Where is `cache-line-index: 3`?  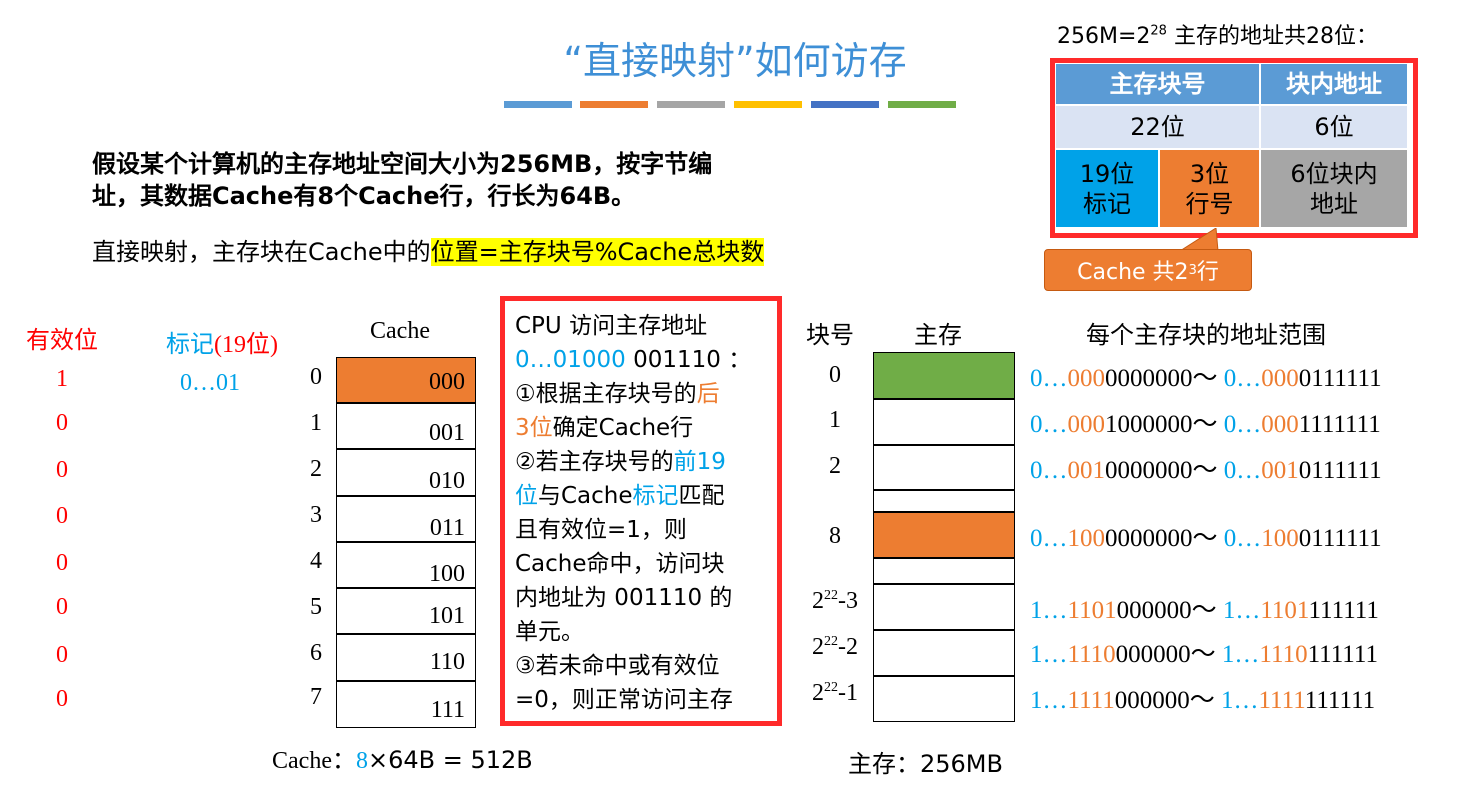
cache-line-index: 3 is located at coordinates (316, 515).